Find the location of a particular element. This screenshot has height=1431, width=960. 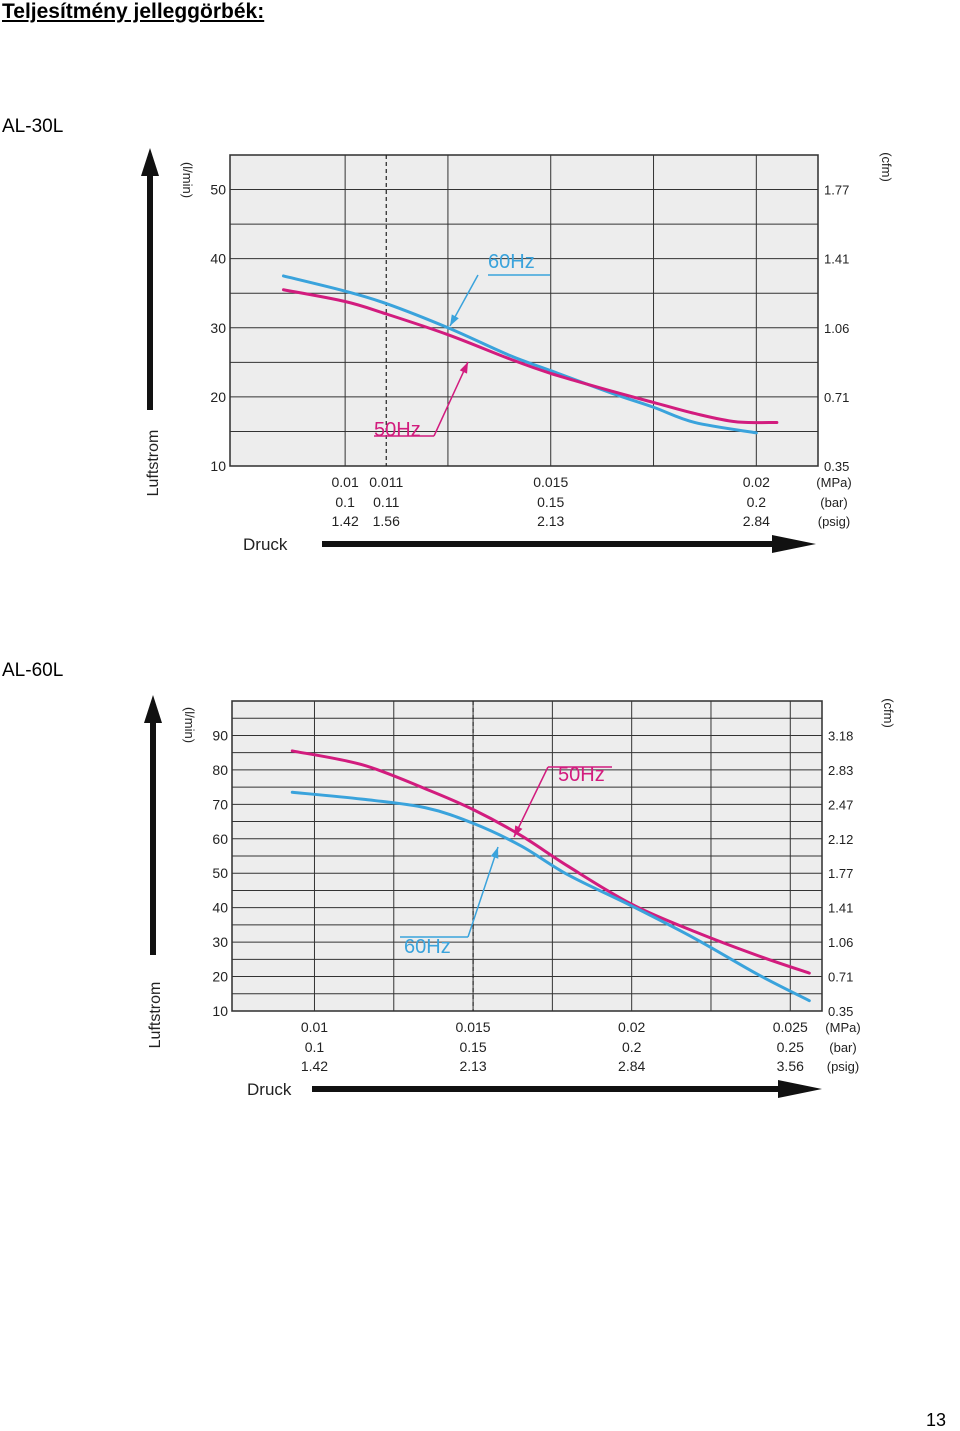

y-tick-label-cfm: 2.83 is located at coordinates (840, 770).